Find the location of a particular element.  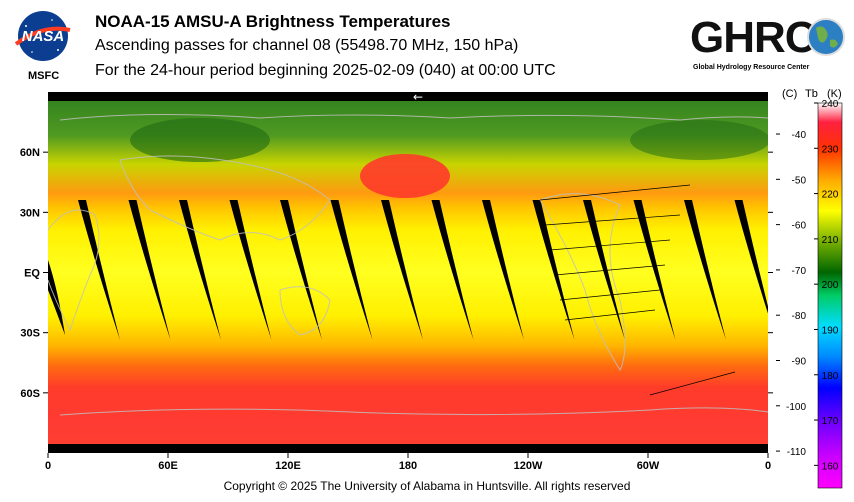

colorbar-k-label: 220 is located at coordinates (830, 195).